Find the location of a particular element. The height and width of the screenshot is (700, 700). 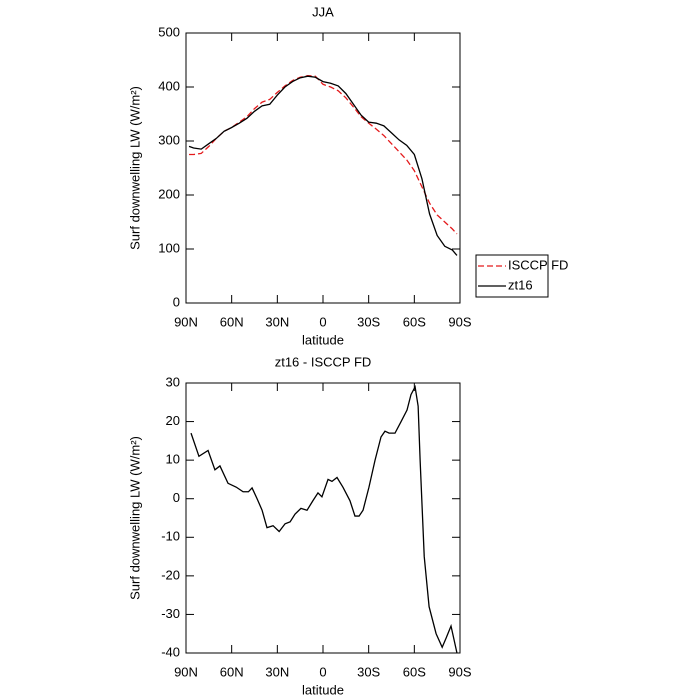

y-tick-label: -30 is located at coordinates (170, 613).